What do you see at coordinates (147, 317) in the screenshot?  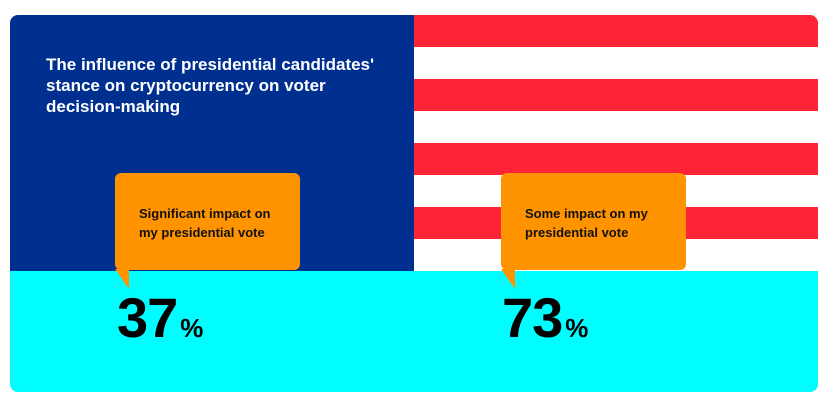 I see `value-number-significant: 37` at bounding box center [147, 317].